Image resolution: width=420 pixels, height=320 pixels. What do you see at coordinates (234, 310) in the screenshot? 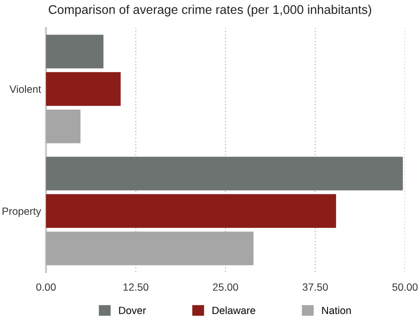
I see `legend-label: Delaware` at bounding box center [234, 310].